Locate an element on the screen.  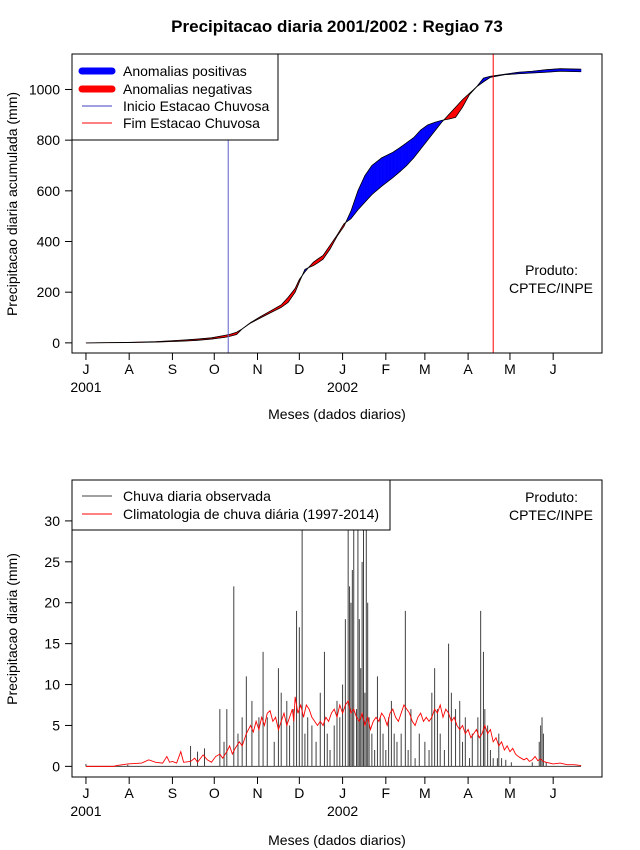
y-tick-label: 20 is located at coordinates (52, 603).